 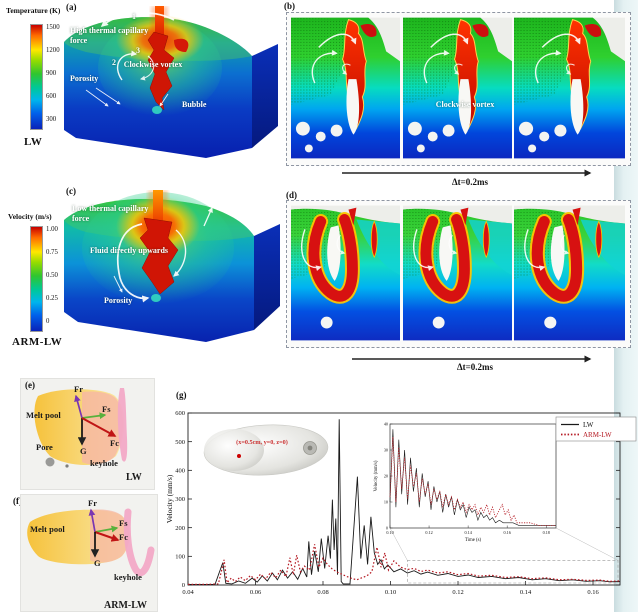 I want to click on panel-b-snapshot-strip, so click(x=458, y=89).